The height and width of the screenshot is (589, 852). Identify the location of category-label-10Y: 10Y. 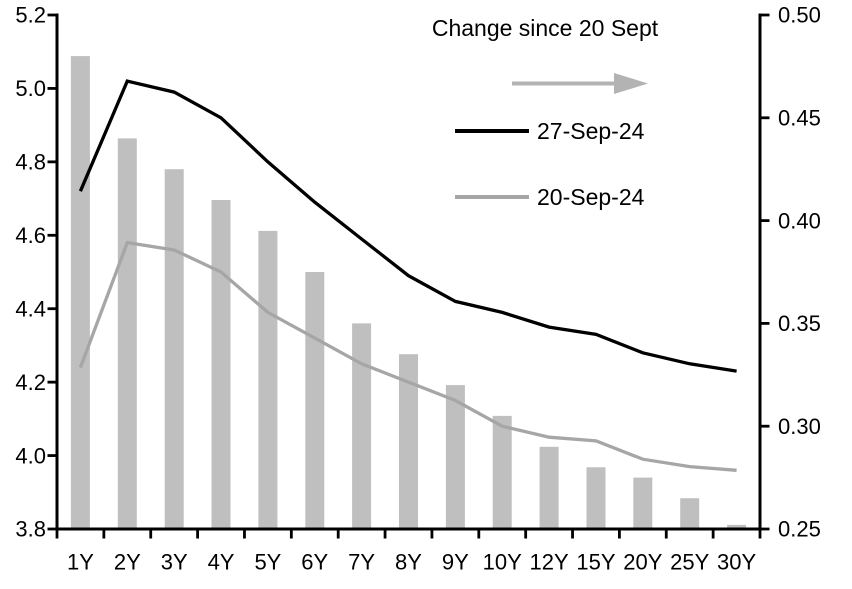
(502, 562).